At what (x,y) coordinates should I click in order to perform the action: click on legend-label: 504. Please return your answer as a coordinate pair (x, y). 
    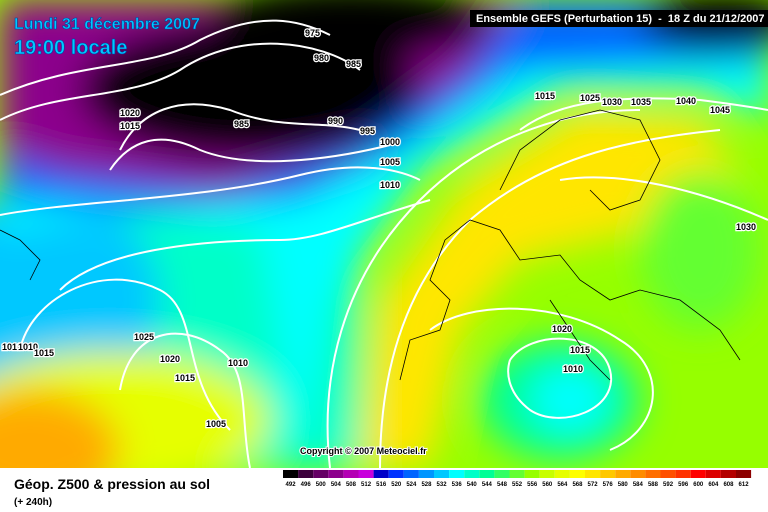
    Looking at the image, I should click on (336, 485).